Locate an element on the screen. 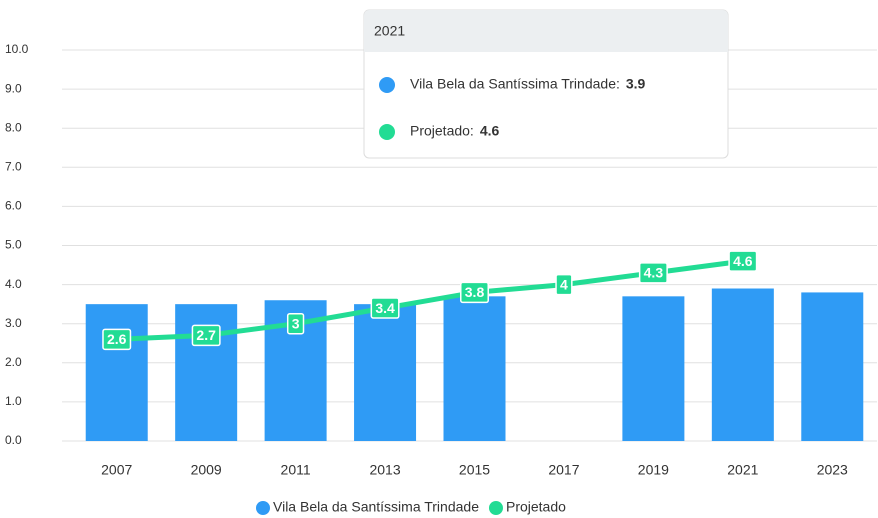 The width and height of the screenshot is (878, 518). x-tick-label: 2013 is located at coordinates (384, 470).